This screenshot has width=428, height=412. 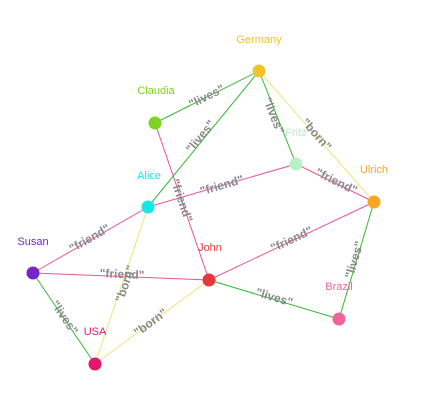 I want to click on edge-claudia-john, so click(x=182, y=201).